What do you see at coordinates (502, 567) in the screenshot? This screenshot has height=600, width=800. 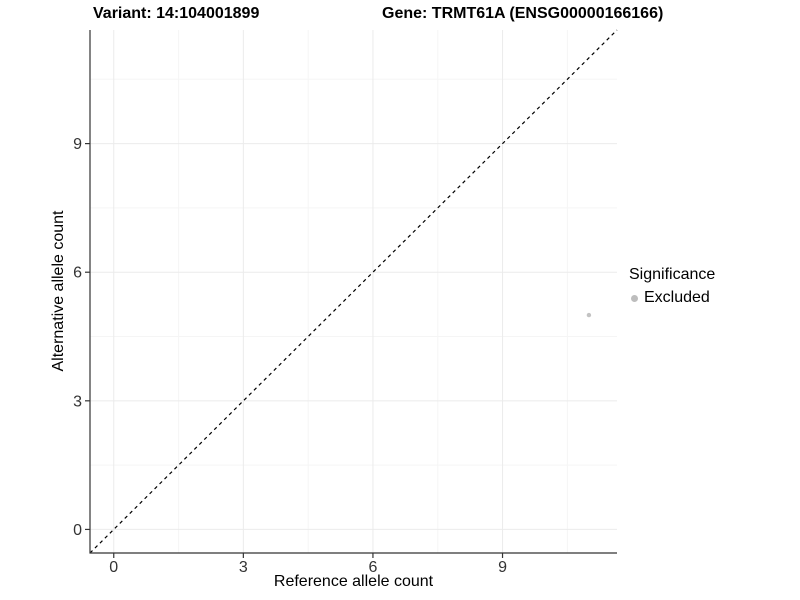 I see `x-tick-label: 9` at bounding box center [502, 567].